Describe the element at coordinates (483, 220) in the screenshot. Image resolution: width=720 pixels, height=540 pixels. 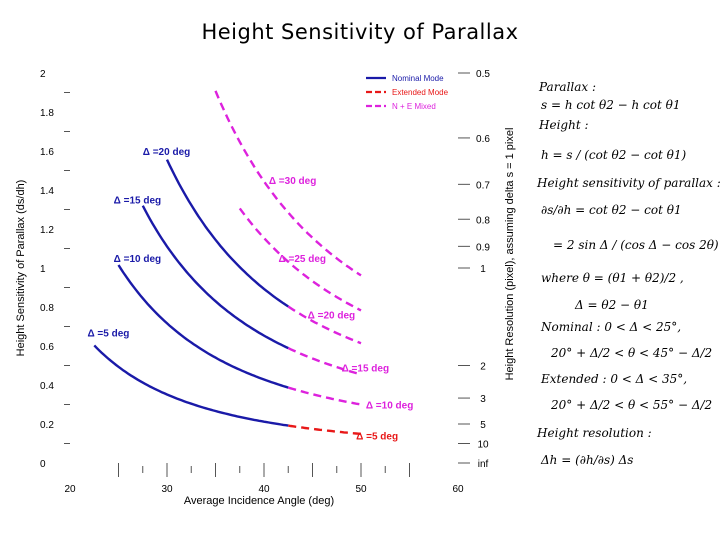
I see `y2-tick-label: 0.8` at that location.